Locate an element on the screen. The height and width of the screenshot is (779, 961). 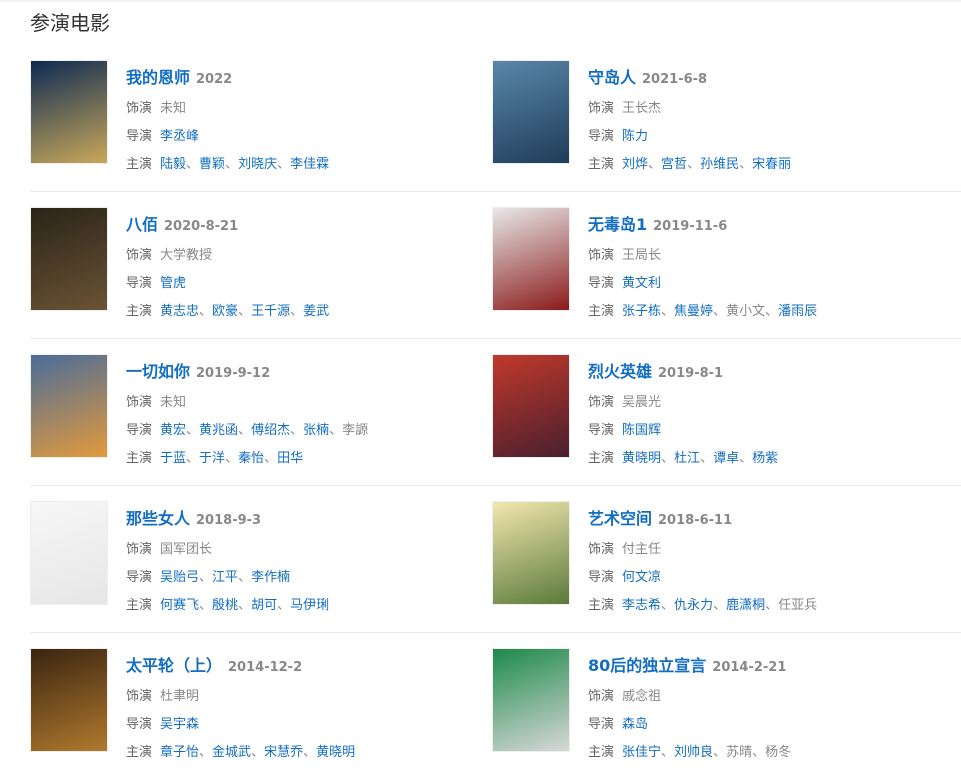
person-link: 陈力 is located at coordinates (635, 136).